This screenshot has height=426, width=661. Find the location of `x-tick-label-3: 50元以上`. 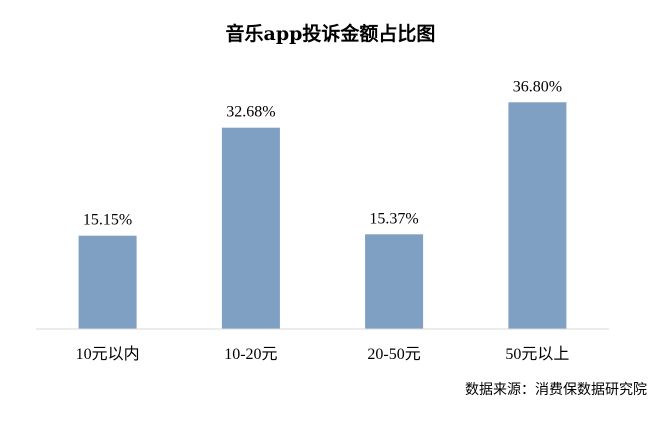

x-tick-label-3: 50元以上 is located at coordinates (537, 354).